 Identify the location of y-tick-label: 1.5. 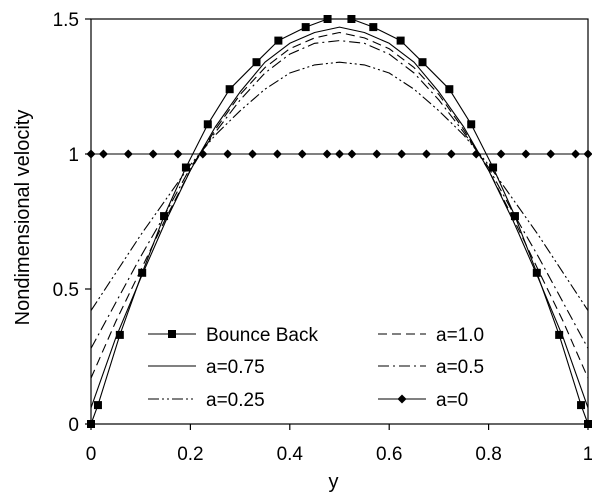
(66, 20).